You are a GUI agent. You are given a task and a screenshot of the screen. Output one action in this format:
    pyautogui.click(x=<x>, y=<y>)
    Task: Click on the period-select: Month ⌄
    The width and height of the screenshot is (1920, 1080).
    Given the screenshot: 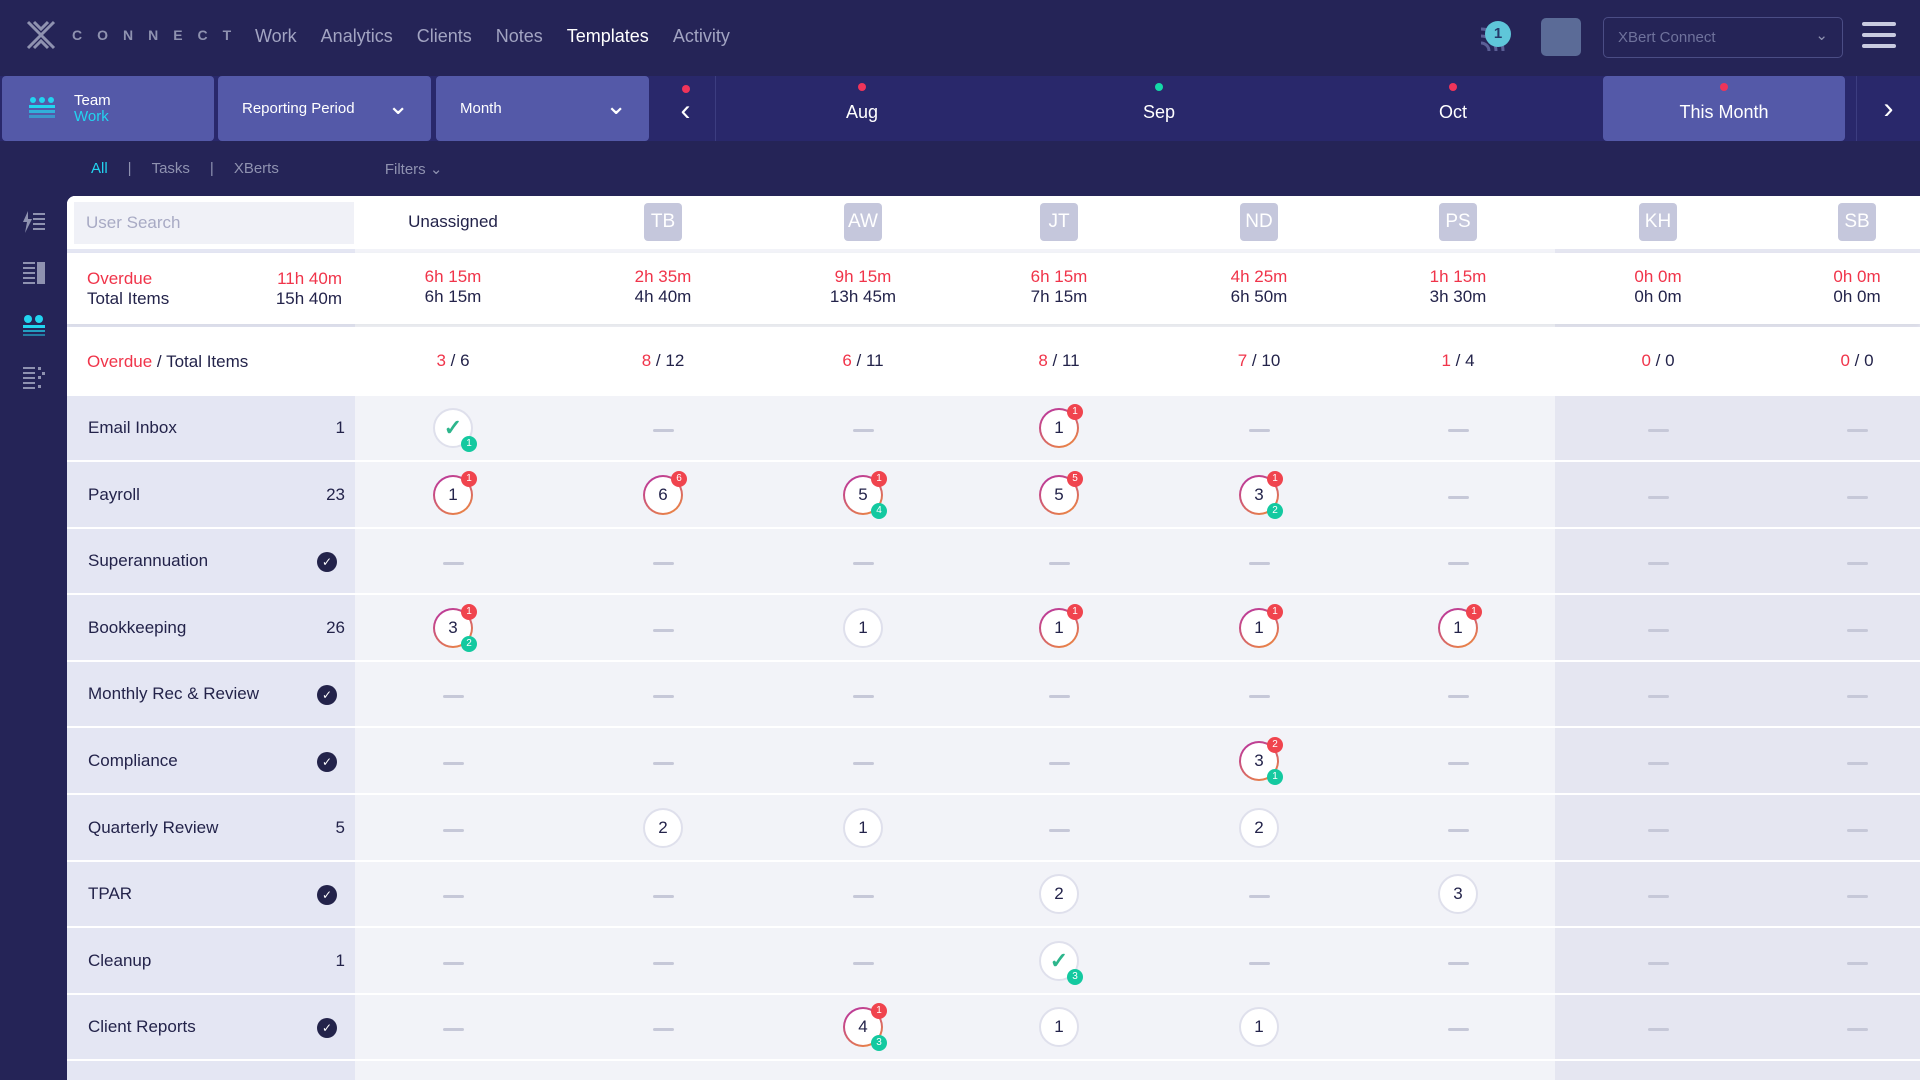 What is the action you would take?
    pyautogui.click(x=542, y=108)
    